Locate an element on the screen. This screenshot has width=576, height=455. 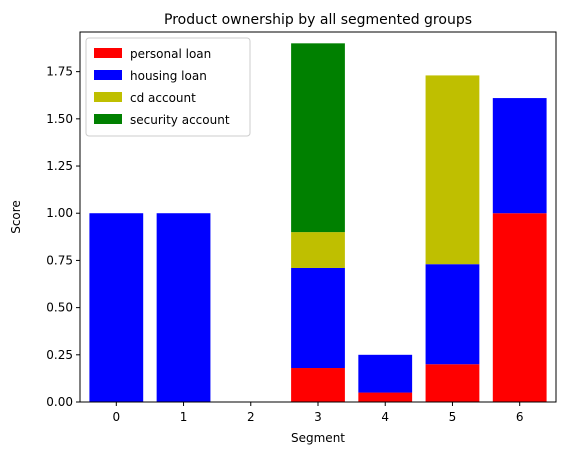
y-tick-label: 0.00 is located at coordinates (59, 402).